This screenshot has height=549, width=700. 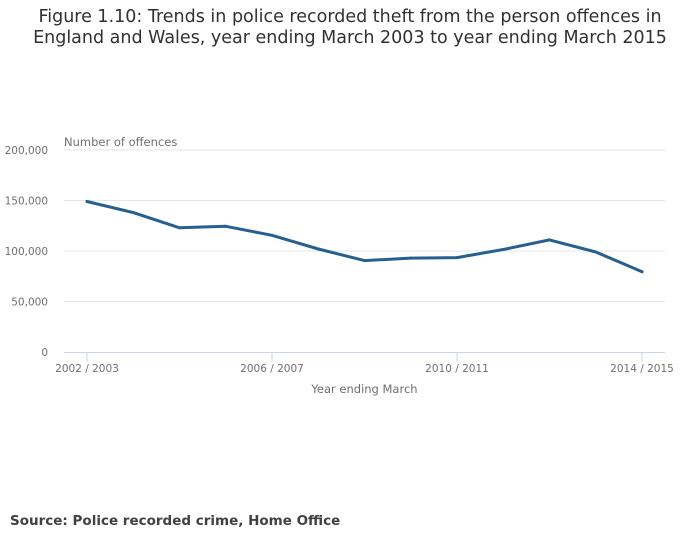 What do you see at coordinates (272, 369) in the screenshot?
I see `x-tick-label: 2006 / 2007` at bounding box center [272, 369].